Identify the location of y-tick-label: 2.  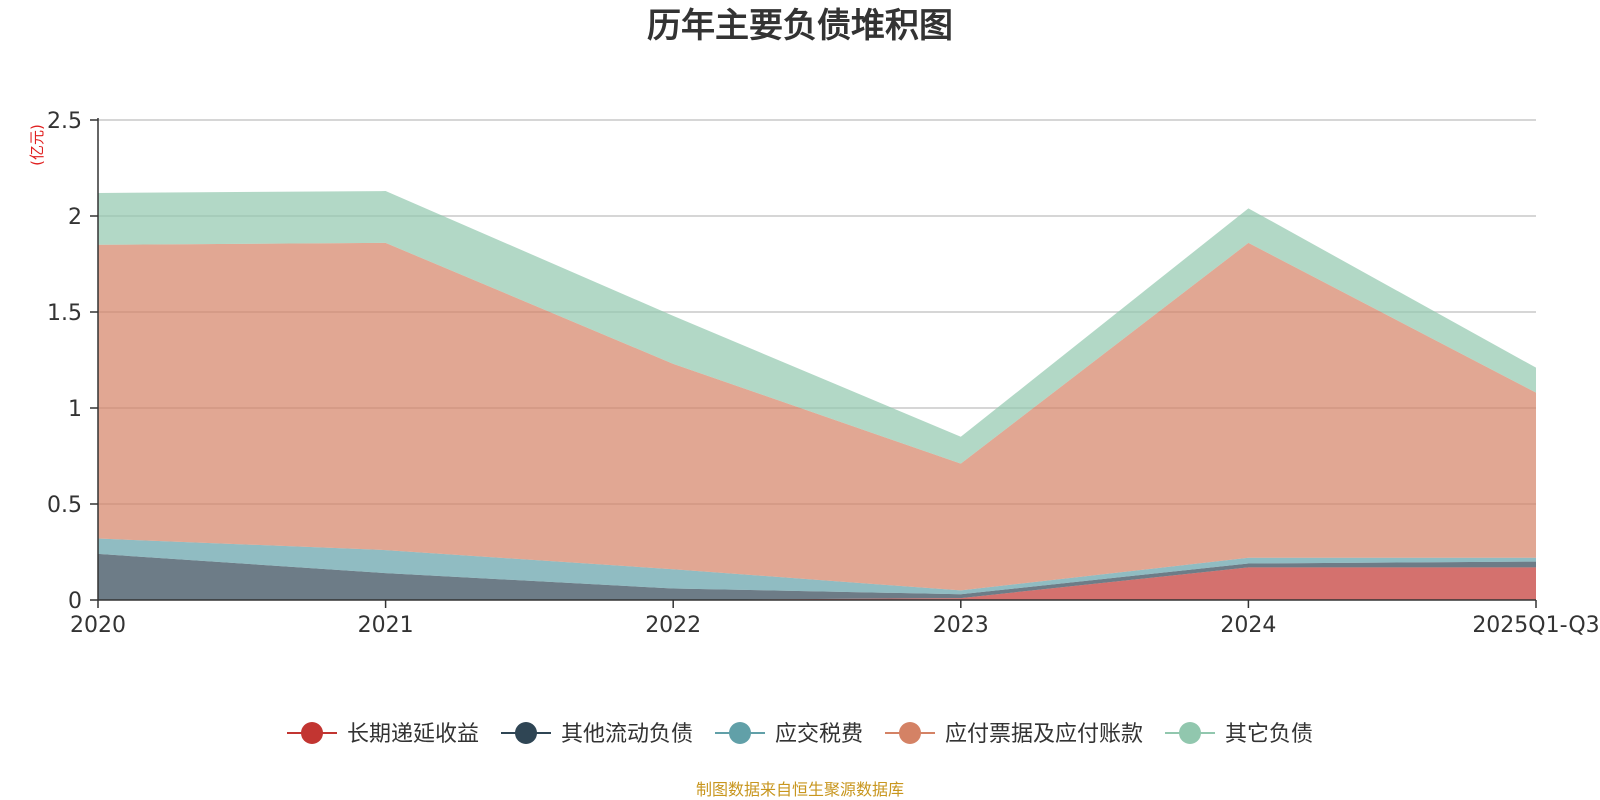
(75, 217).